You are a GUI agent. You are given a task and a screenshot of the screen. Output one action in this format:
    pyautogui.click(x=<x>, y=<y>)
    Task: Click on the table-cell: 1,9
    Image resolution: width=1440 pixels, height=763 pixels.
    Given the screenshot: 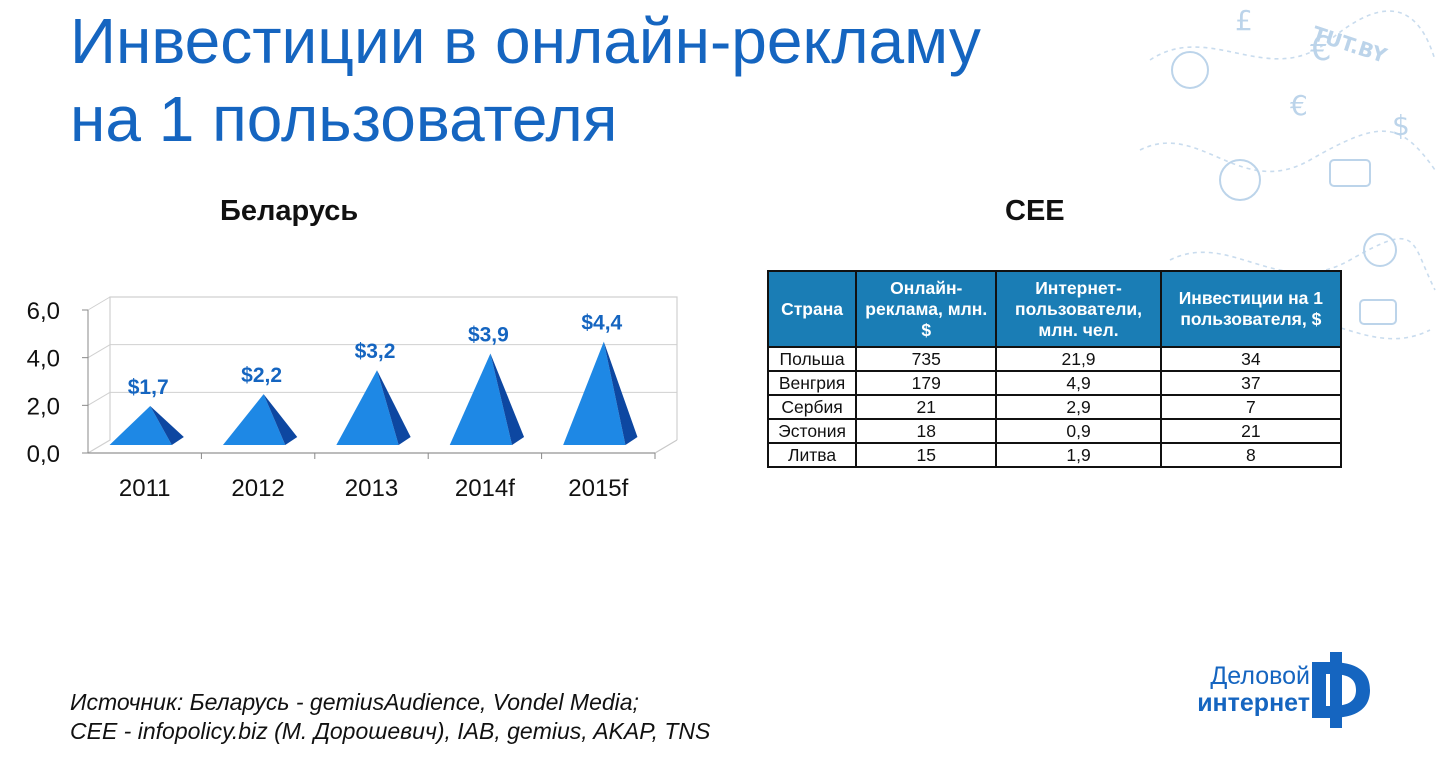 What is the action you would take?
    pyautogui.click(x=1078, y=455)
    